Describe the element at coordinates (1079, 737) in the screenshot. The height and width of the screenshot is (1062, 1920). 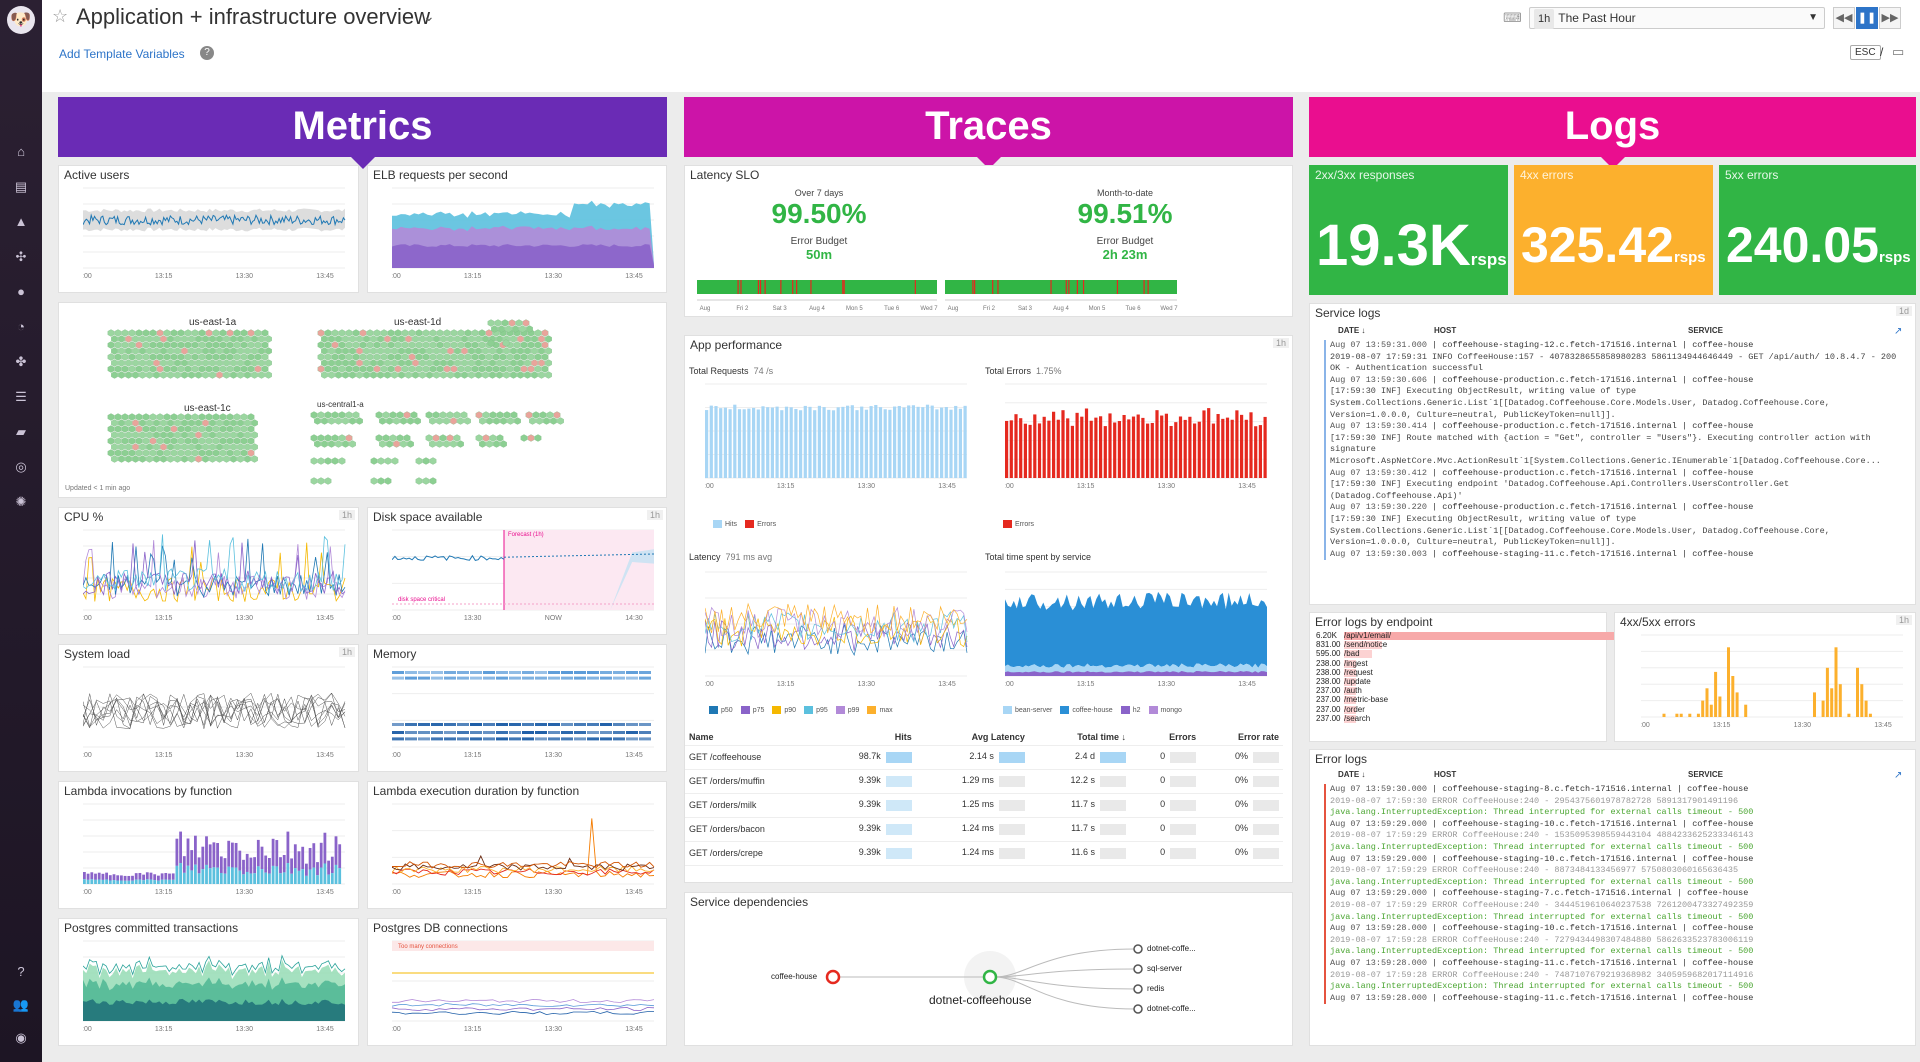
I see `column-header: Total time ↓` at that location.